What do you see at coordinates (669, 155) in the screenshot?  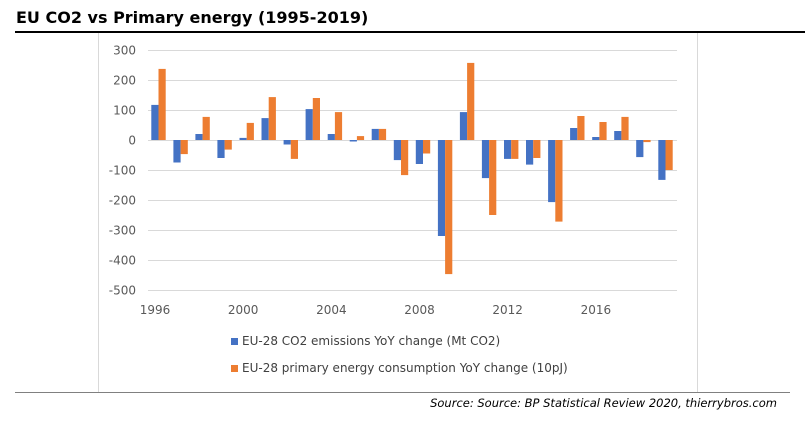 I see `energy-bar-2019` at bounding box center [669, 155].